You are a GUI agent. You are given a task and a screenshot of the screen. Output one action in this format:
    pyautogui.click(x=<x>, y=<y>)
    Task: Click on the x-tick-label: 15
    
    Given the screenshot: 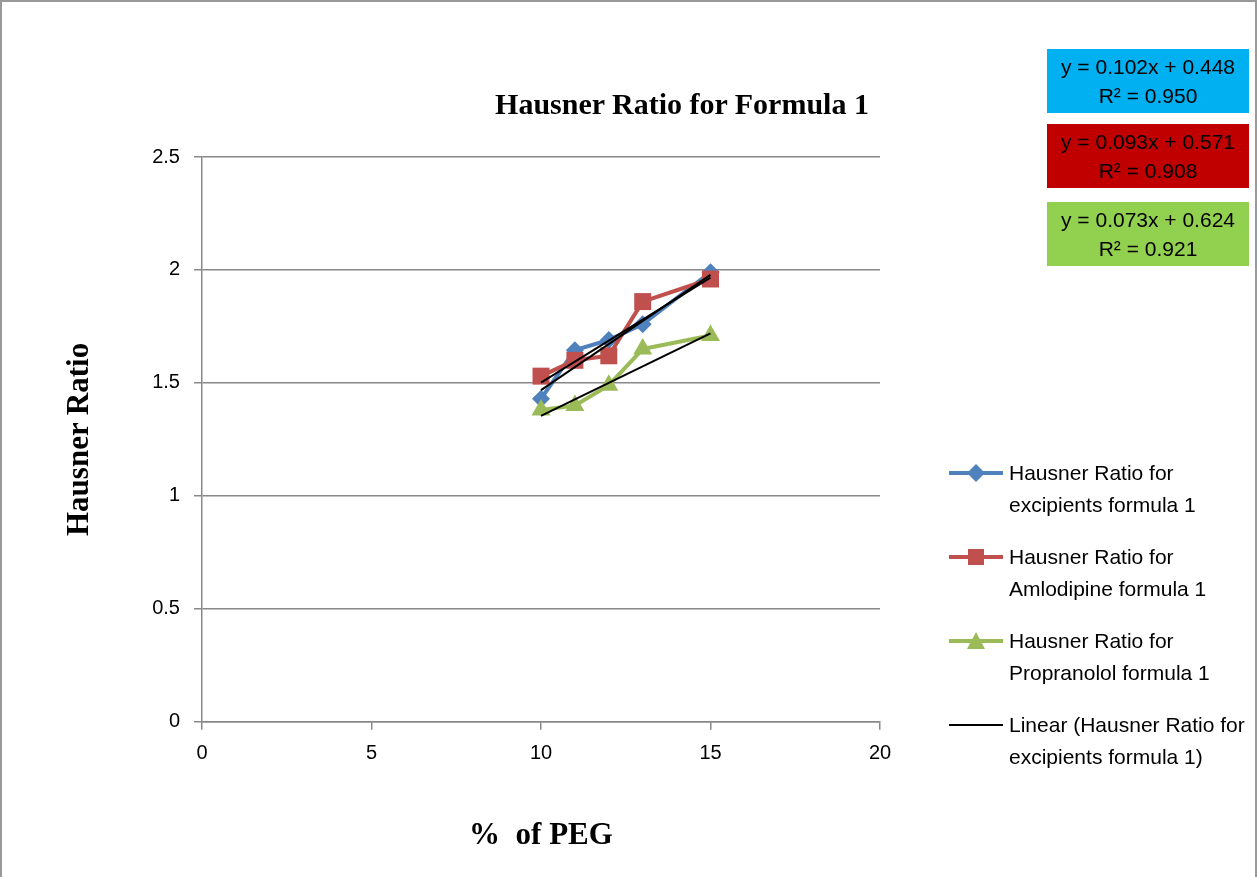 What is the action you would take?
    pyautogui.click(x=710, y=752)
    